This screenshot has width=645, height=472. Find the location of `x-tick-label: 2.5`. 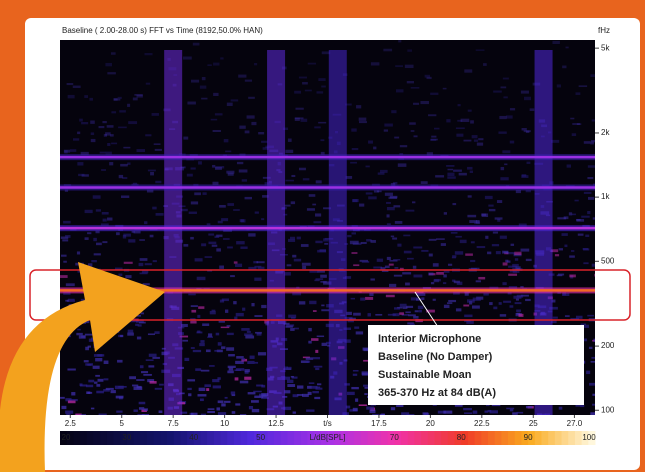

x-tick-label: 2.5 is located at coordinates (71, 423).